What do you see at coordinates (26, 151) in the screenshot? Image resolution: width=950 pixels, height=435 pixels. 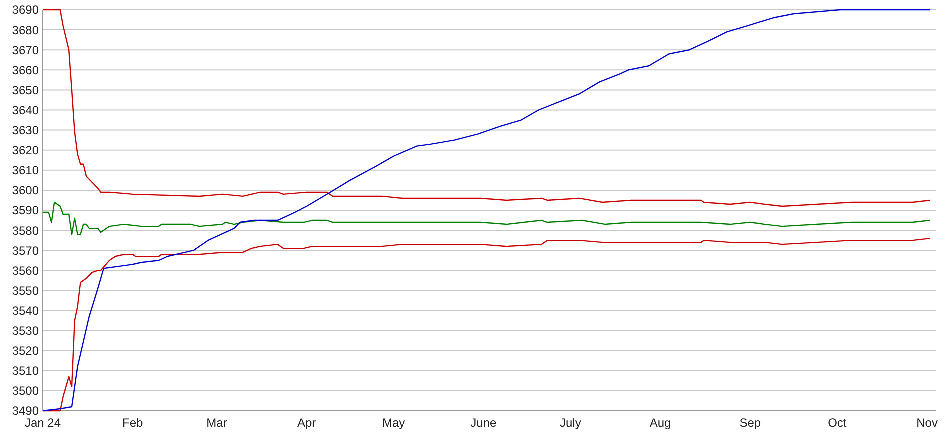 I see `y-tick-label: 3620` at bounding box center [26, 151].